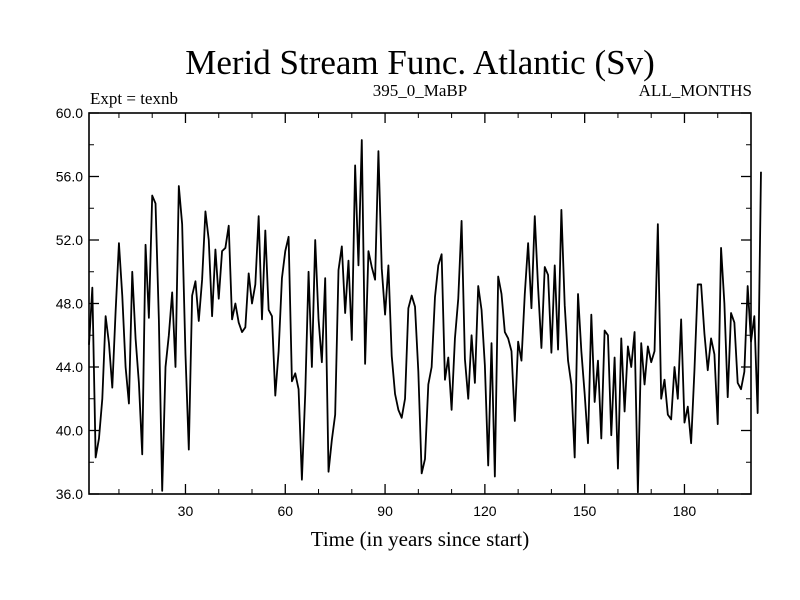  What do you see at coordinates (685, 511) in the screenshot?
I see `x-tick-label: 180` at bounding box center [685, 511].